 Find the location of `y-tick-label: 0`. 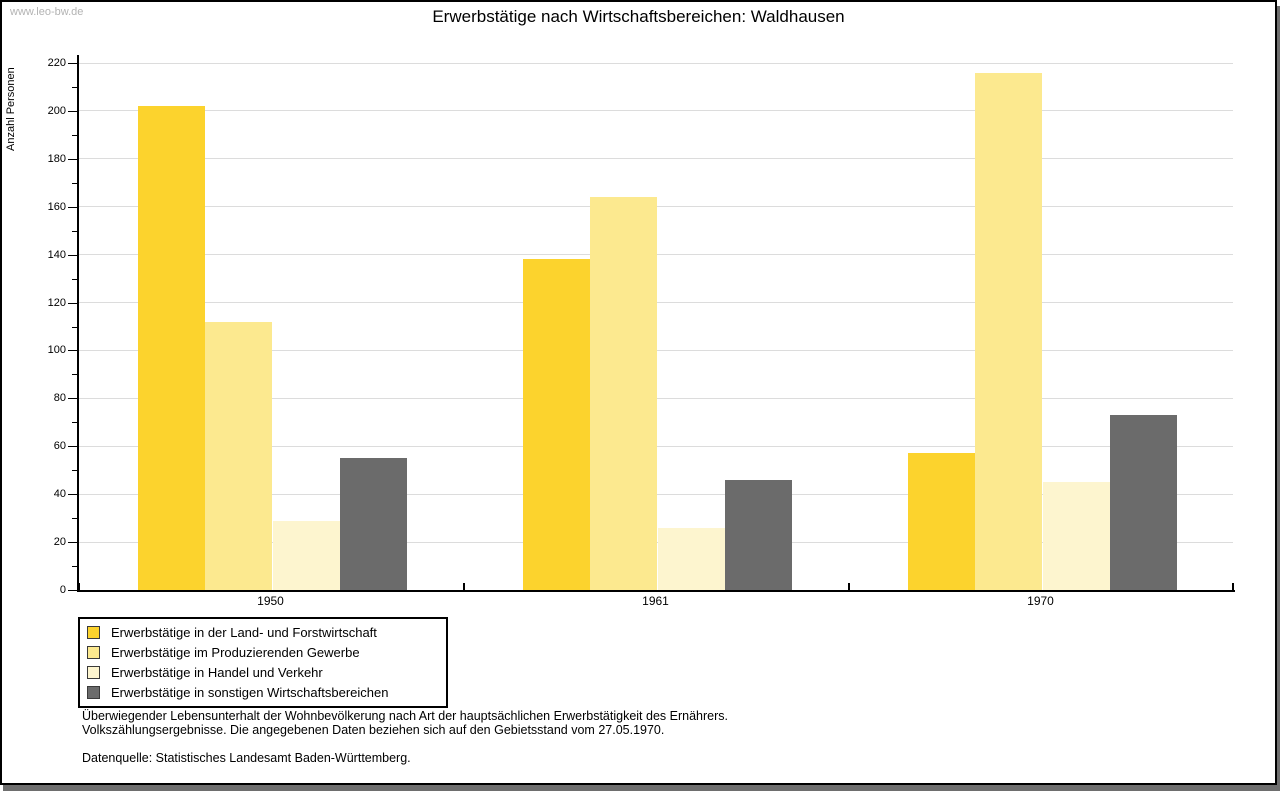

y-tick-label: 0 is located at coordinates (62, 590).